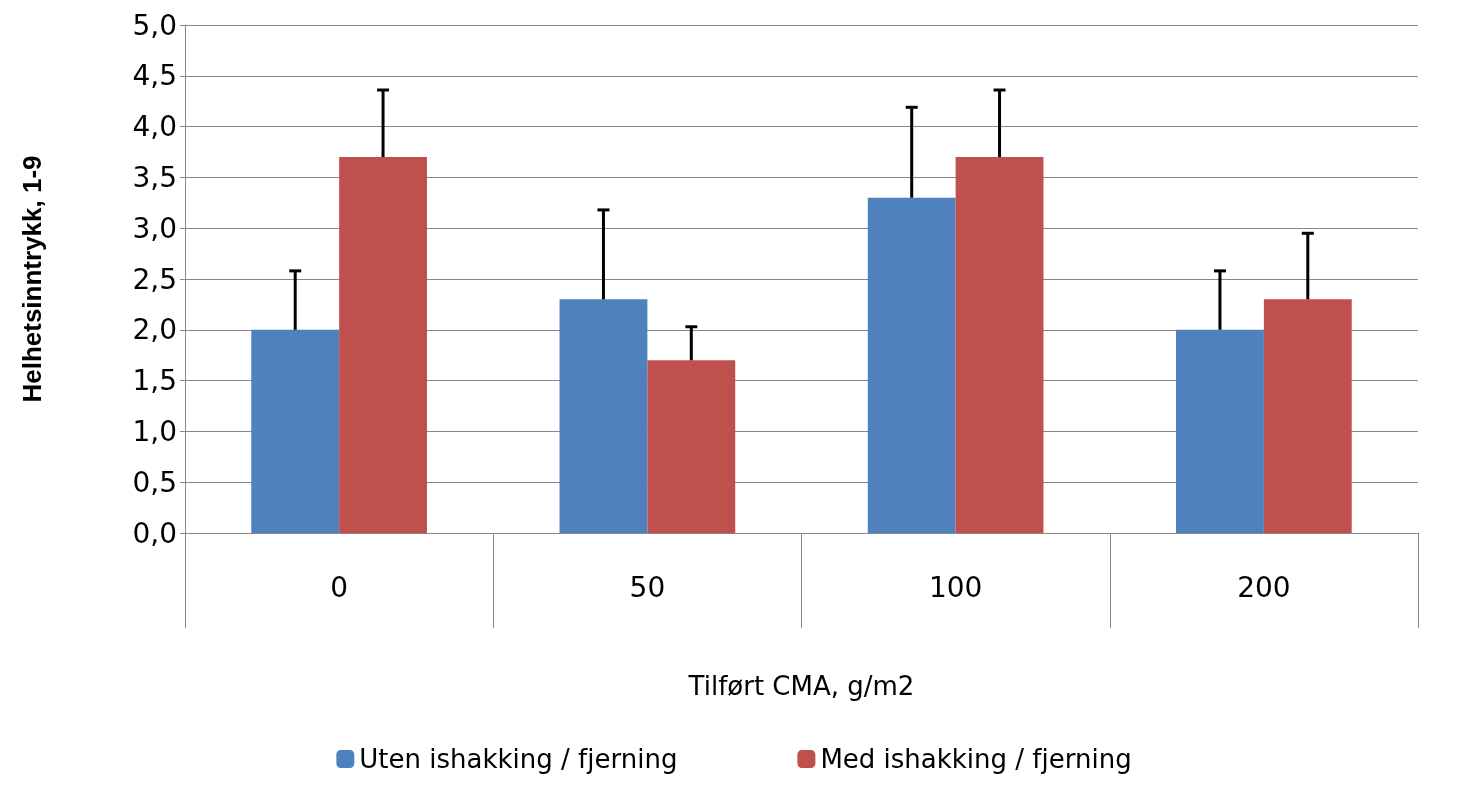  Describe the element at coordinates (154, 482) in the screenshot. I see `y-tick-label: 0,5` at that location.